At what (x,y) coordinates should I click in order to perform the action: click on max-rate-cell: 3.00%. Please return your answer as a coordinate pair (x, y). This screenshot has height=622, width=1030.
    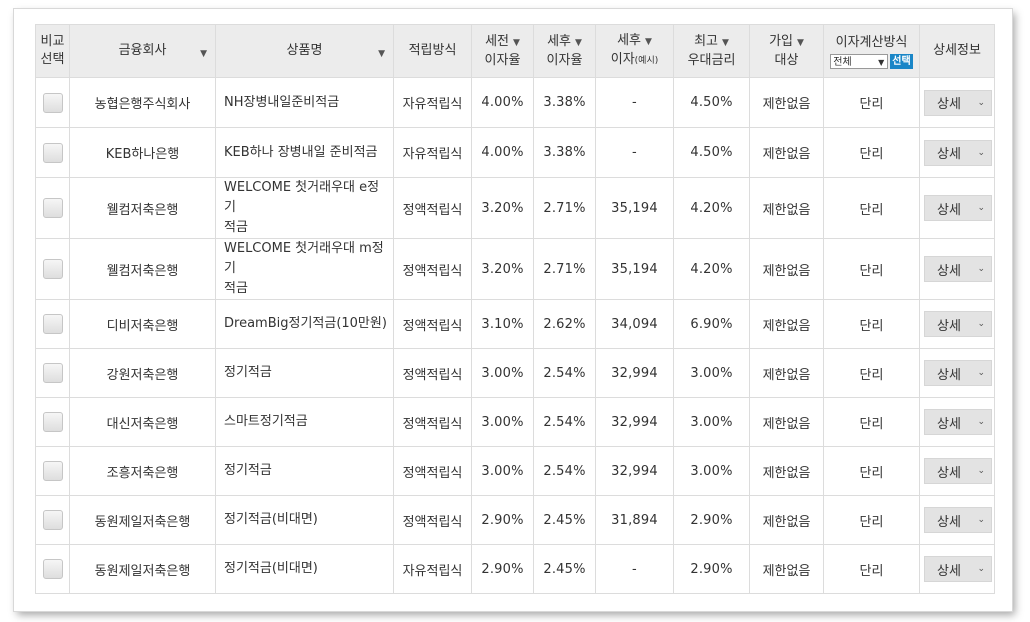
    Looking at the image, I should click on (711, 422).